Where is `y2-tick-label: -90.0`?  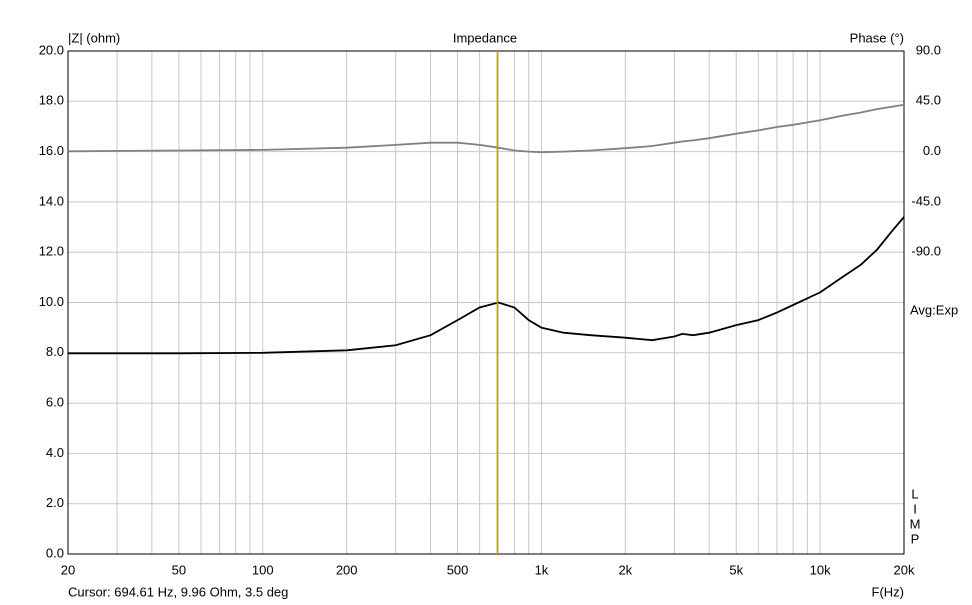 y2-tick-label: -90.0 is located at coordinates (926, 251).